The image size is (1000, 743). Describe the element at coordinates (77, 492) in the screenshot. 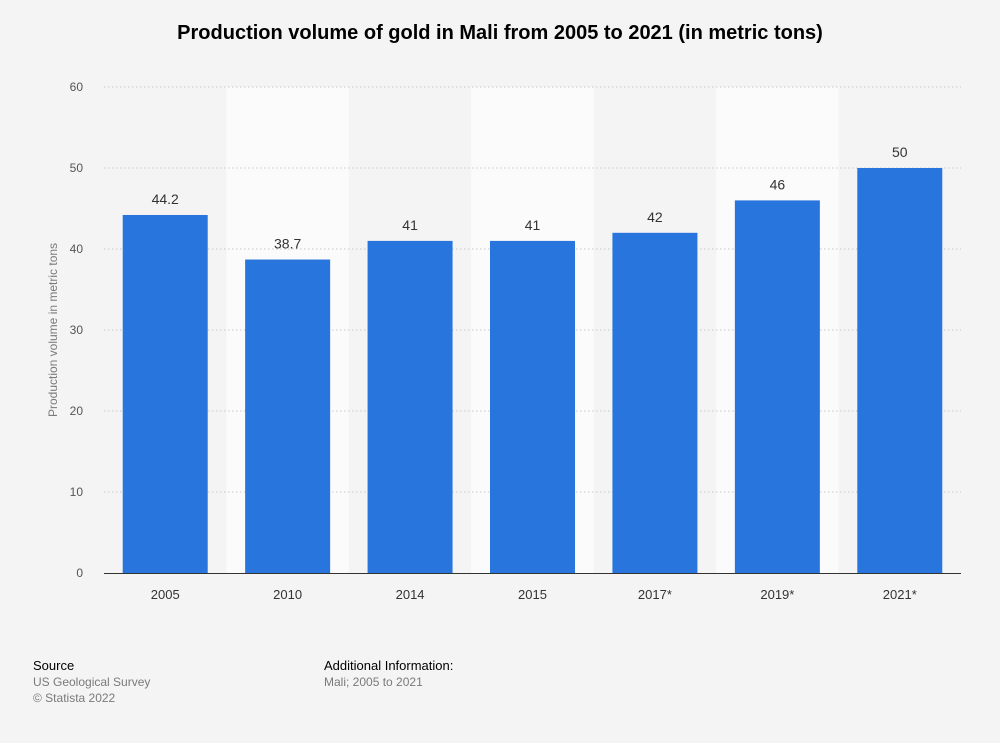

I see `y-tick-label: 10` at that location.